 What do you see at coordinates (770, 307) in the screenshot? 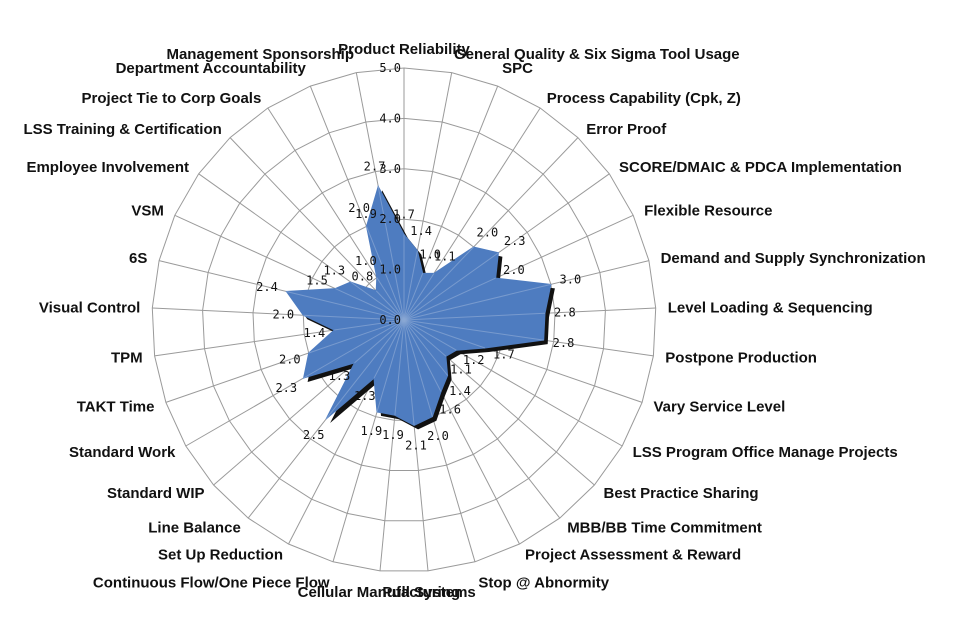
I see `category-label-8: Level Loading & Sequencing` at bounding box center [770, 307].